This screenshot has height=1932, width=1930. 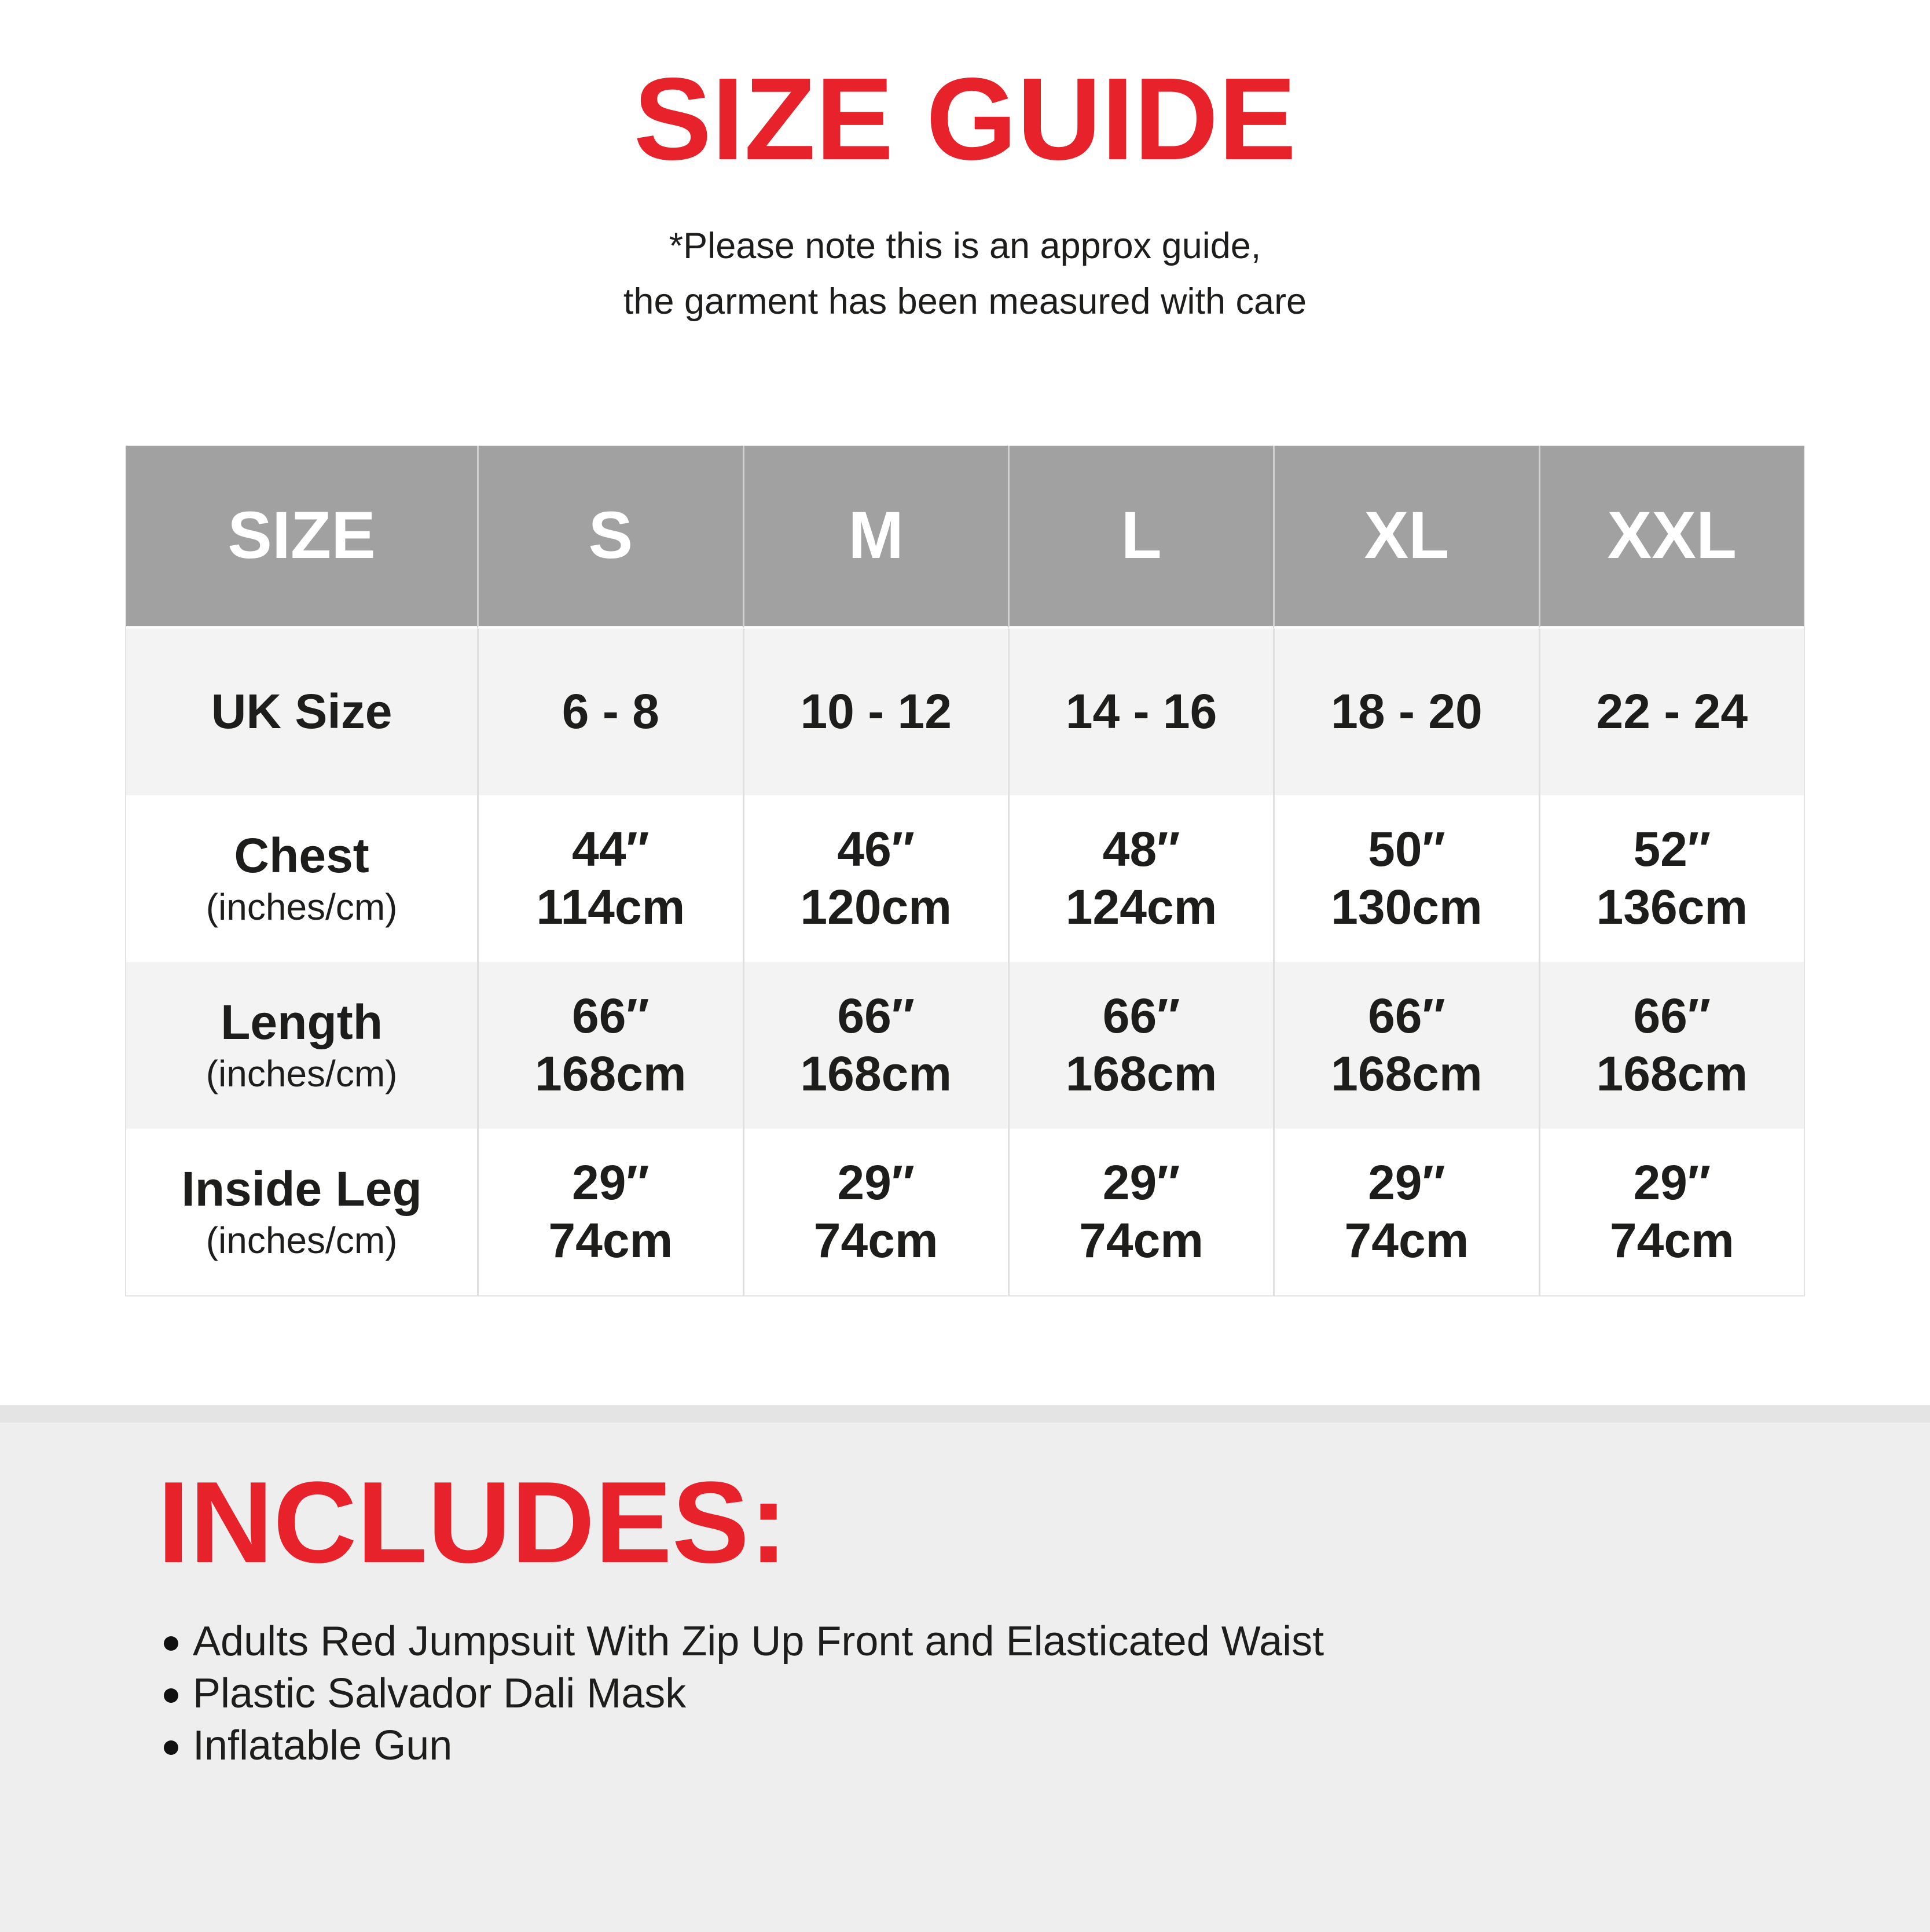 What do you see at coordinates (610, 537) in the screenshot?
I see `header-cell-s: S` at bounding box center [610, 537].